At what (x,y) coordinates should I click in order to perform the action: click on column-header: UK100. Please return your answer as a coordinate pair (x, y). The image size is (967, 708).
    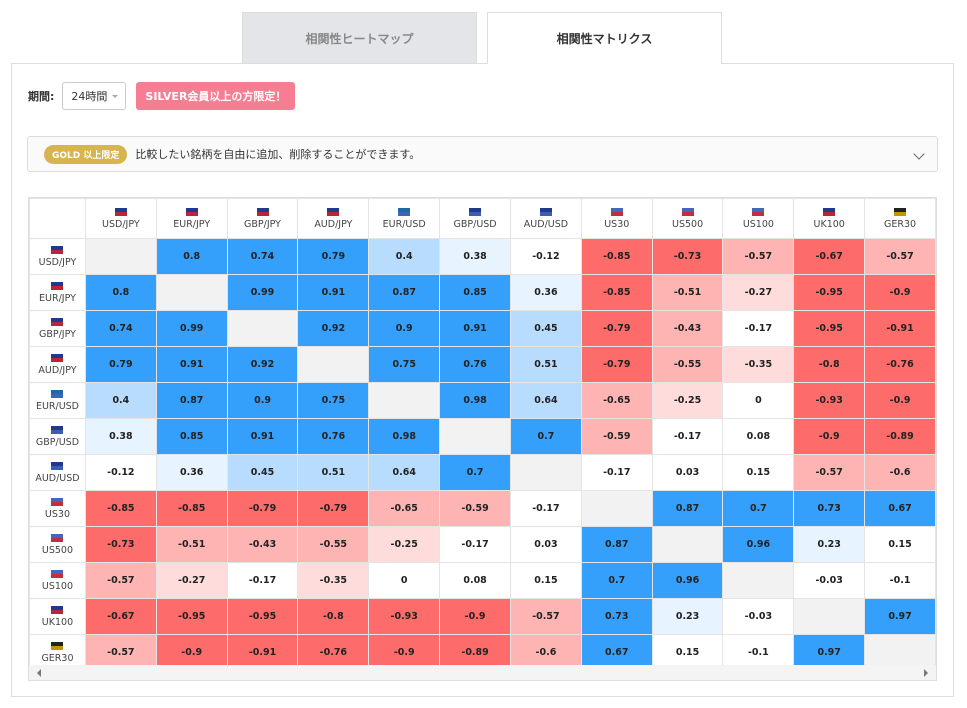
    Looking at the image, I should click on (829, 218).